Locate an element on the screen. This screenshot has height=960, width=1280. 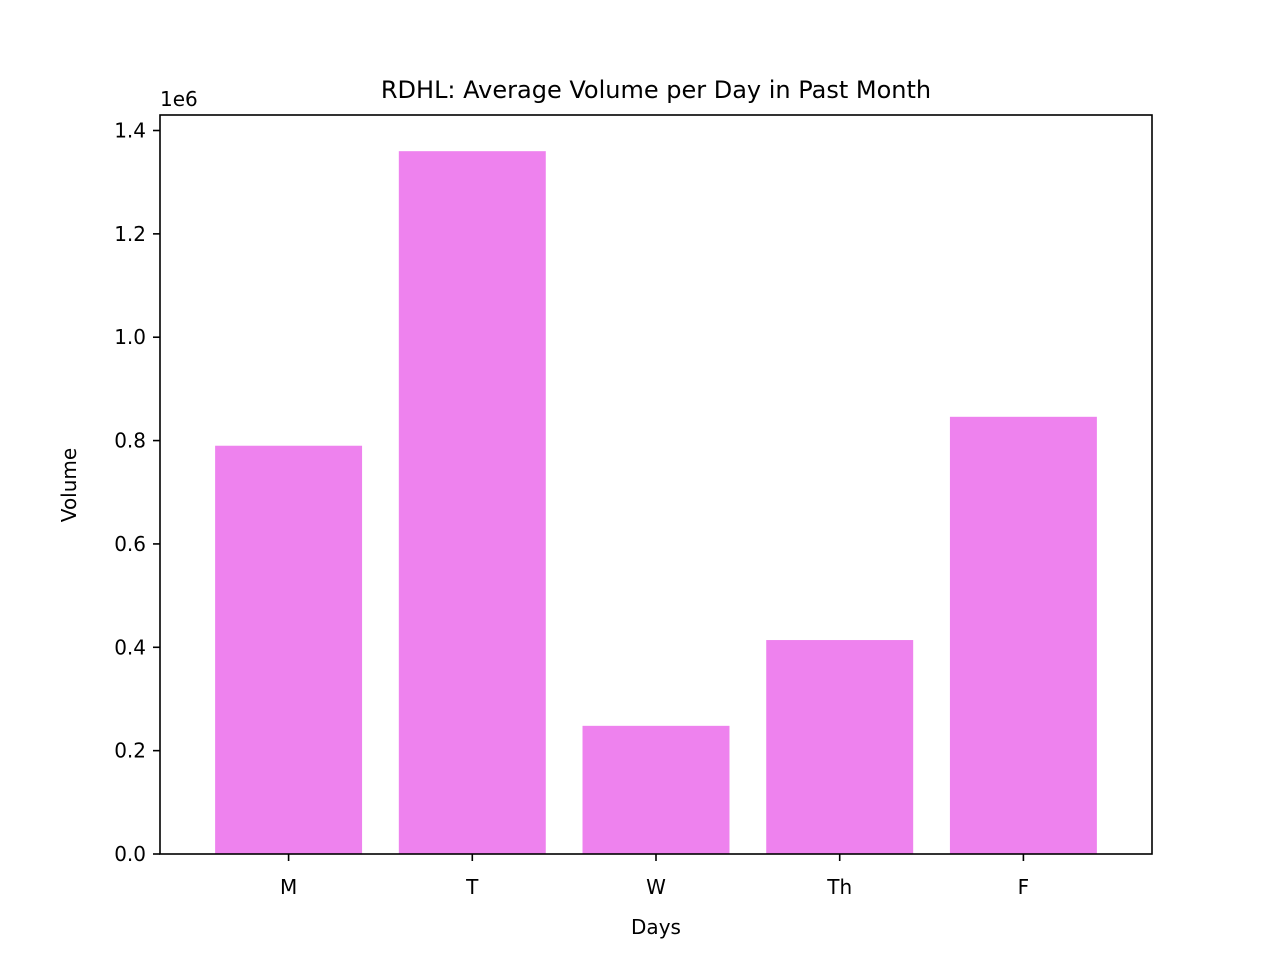
y-tick-label: 0.0 is located at coordinates (130, 854).